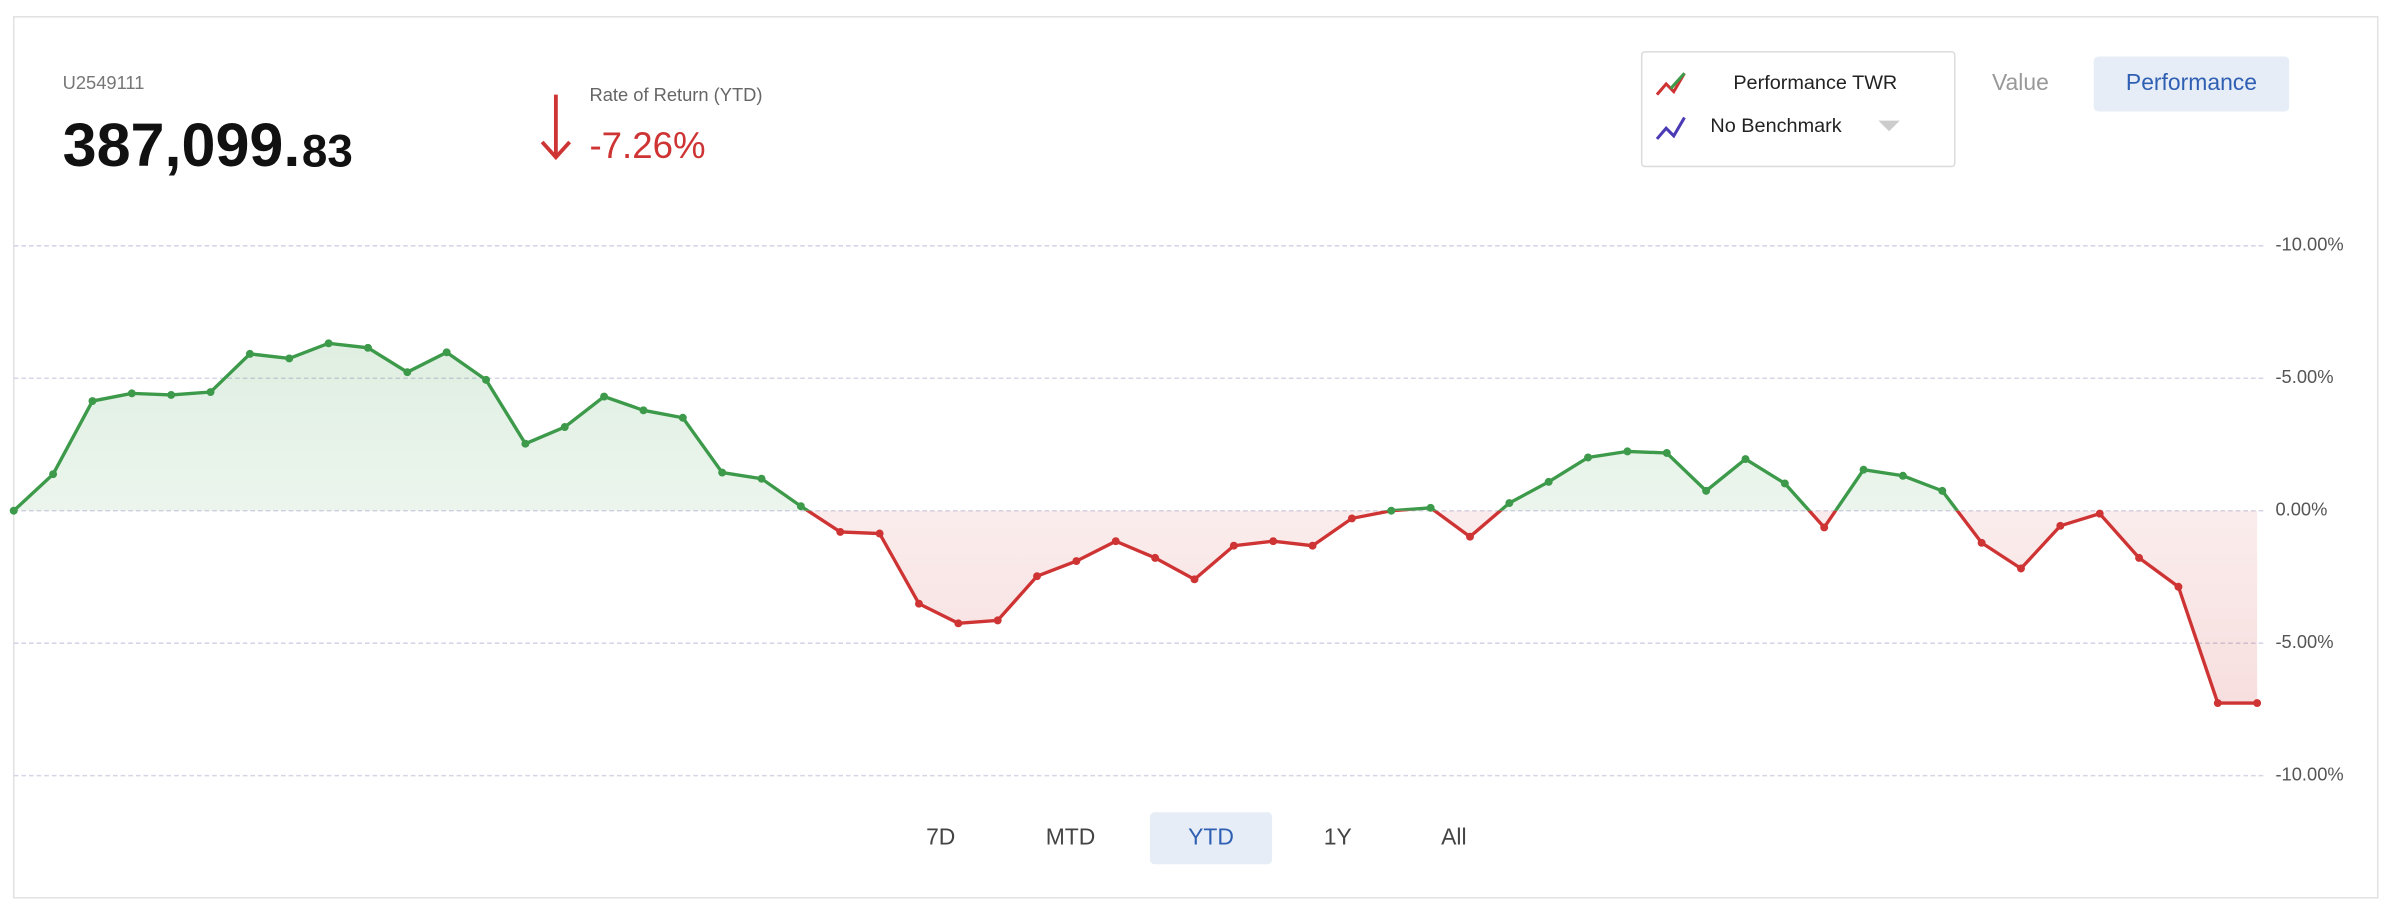  Describe the element at coordinates (1775, 126) in the screenshot. I see `legend-benchmark: No Benchmark` at that location.